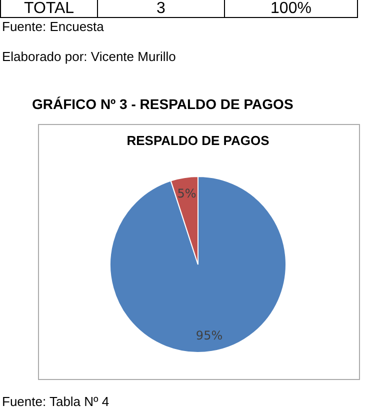 This screenshot has width=366, height=411. I want to click on source-note: Fuente: Tabla Nº 4, so click(56, 401).